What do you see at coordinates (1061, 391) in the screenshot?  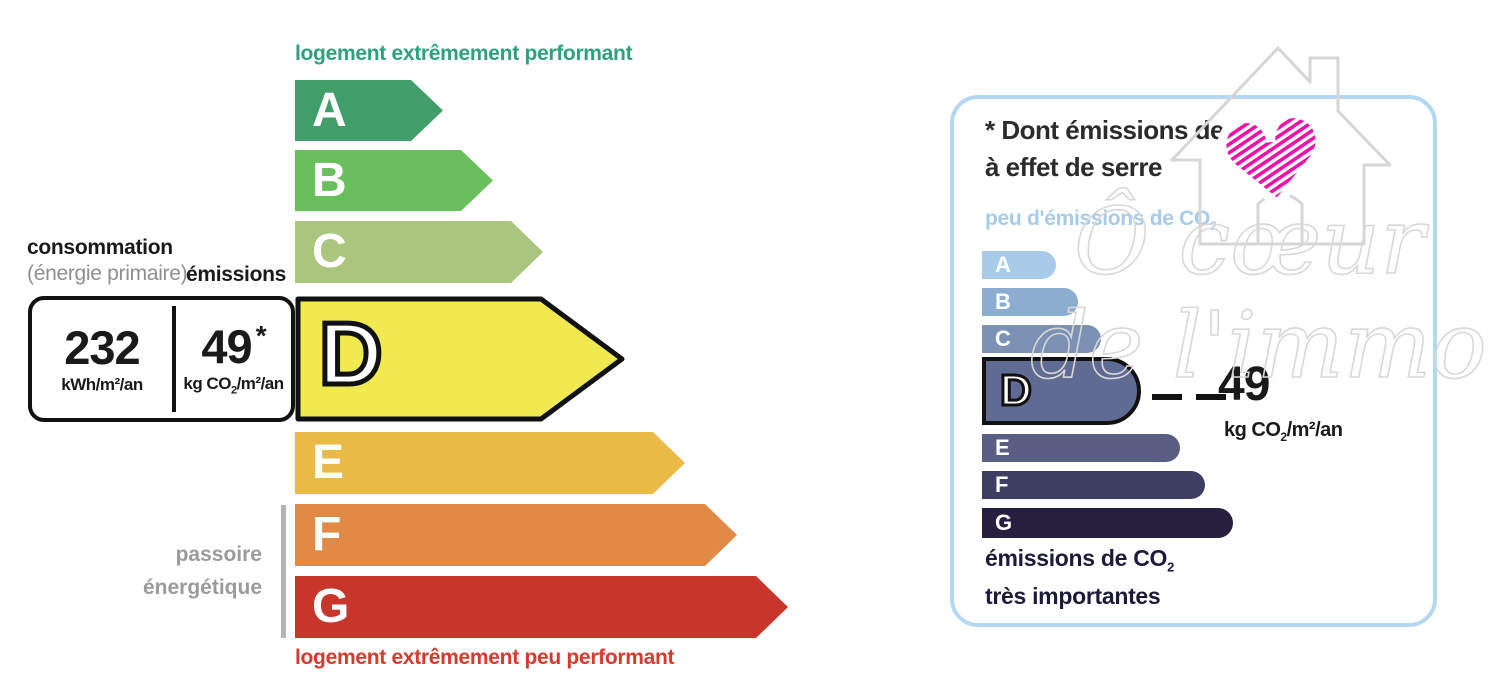 I see `co2-class-row-d-selected: D` at bounding box center [1061, 391].